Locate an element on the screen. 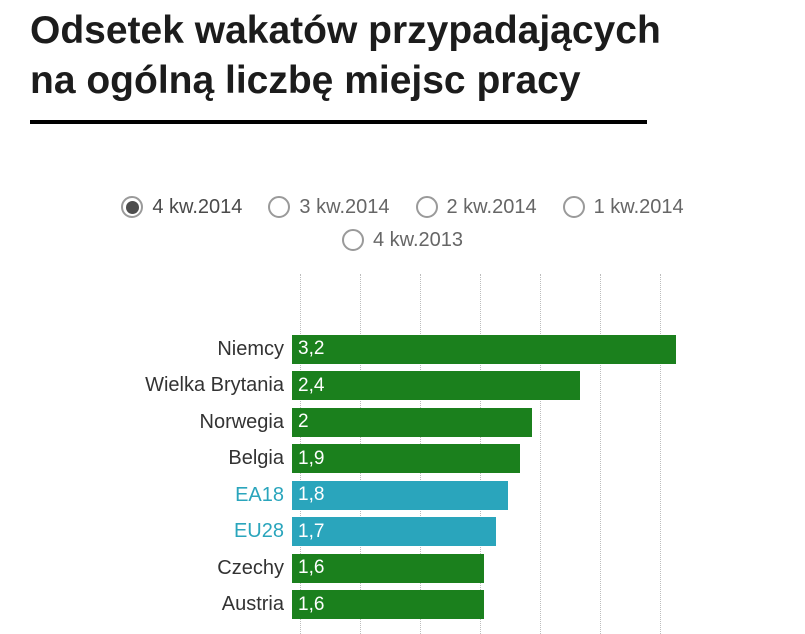 Image resolution: width=805 pixels, height=634 pixels. chart-bar-row: Wielka Brytania 2,4 is located at coordinates (402, 385).